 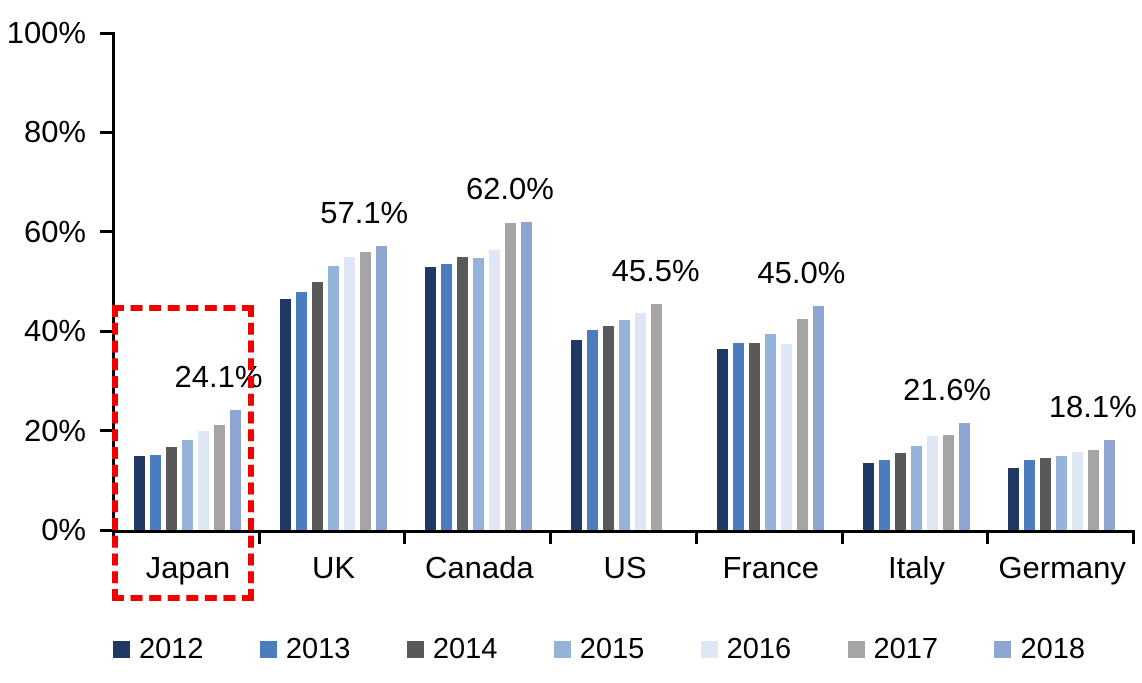 What do you see at coordinates (1062, 567) in the screenshot?
I see `category-label-germany: Germany` at bounding box center [1062, 567].